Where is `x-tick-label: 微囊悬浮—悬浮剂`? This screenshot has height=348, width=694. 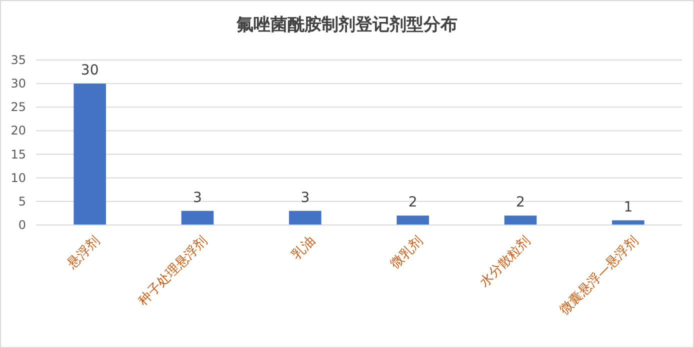
x-tick-label: 微囊悬浮—悬浮剂 is located at coordinates (599, 275).